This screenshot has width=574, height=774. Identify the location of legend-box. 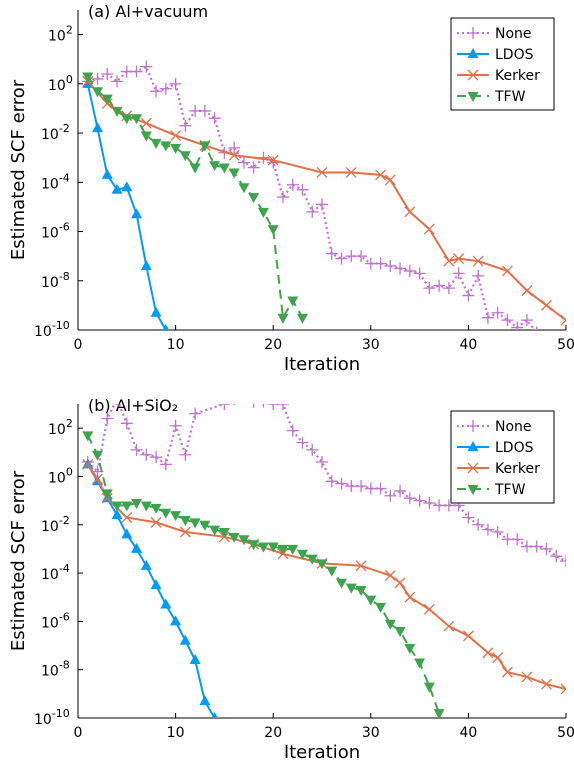
(502, 64).